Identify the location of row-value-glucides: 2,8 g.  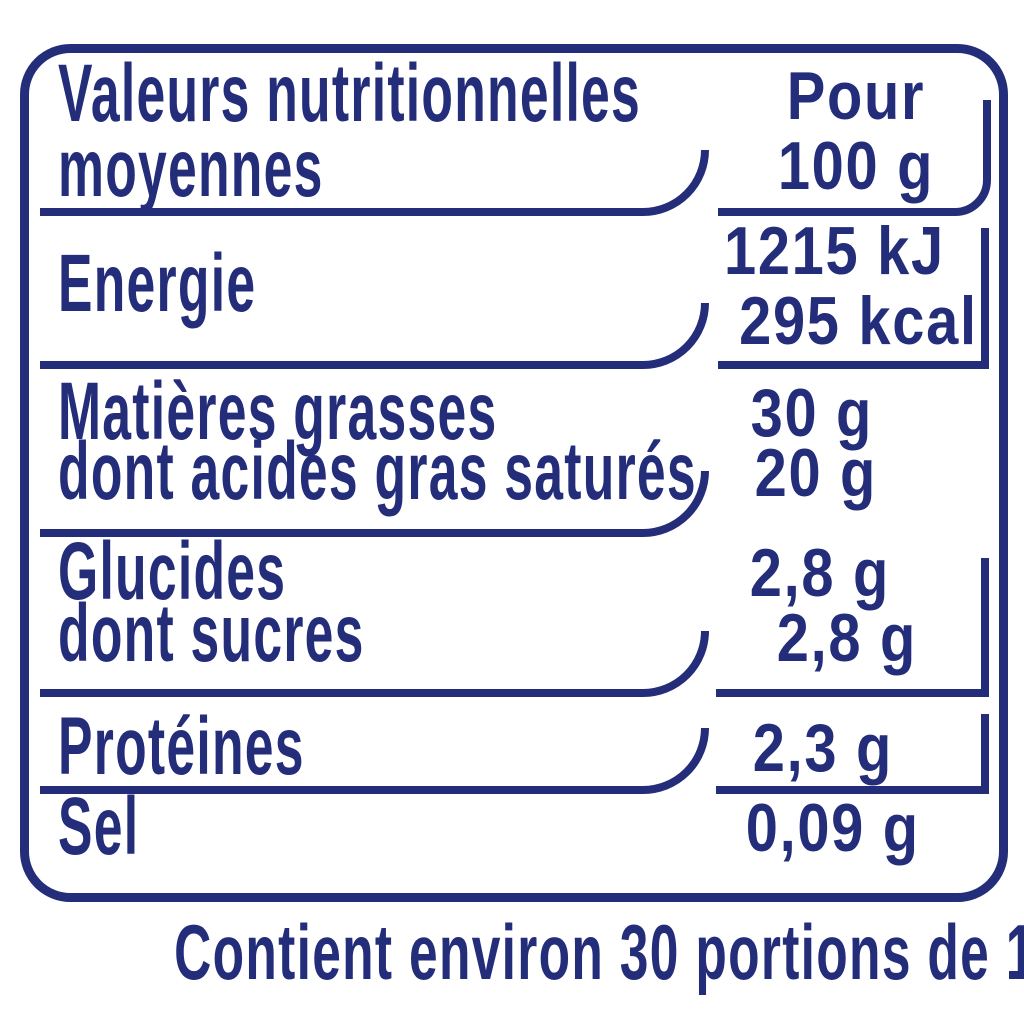
(819, 573).